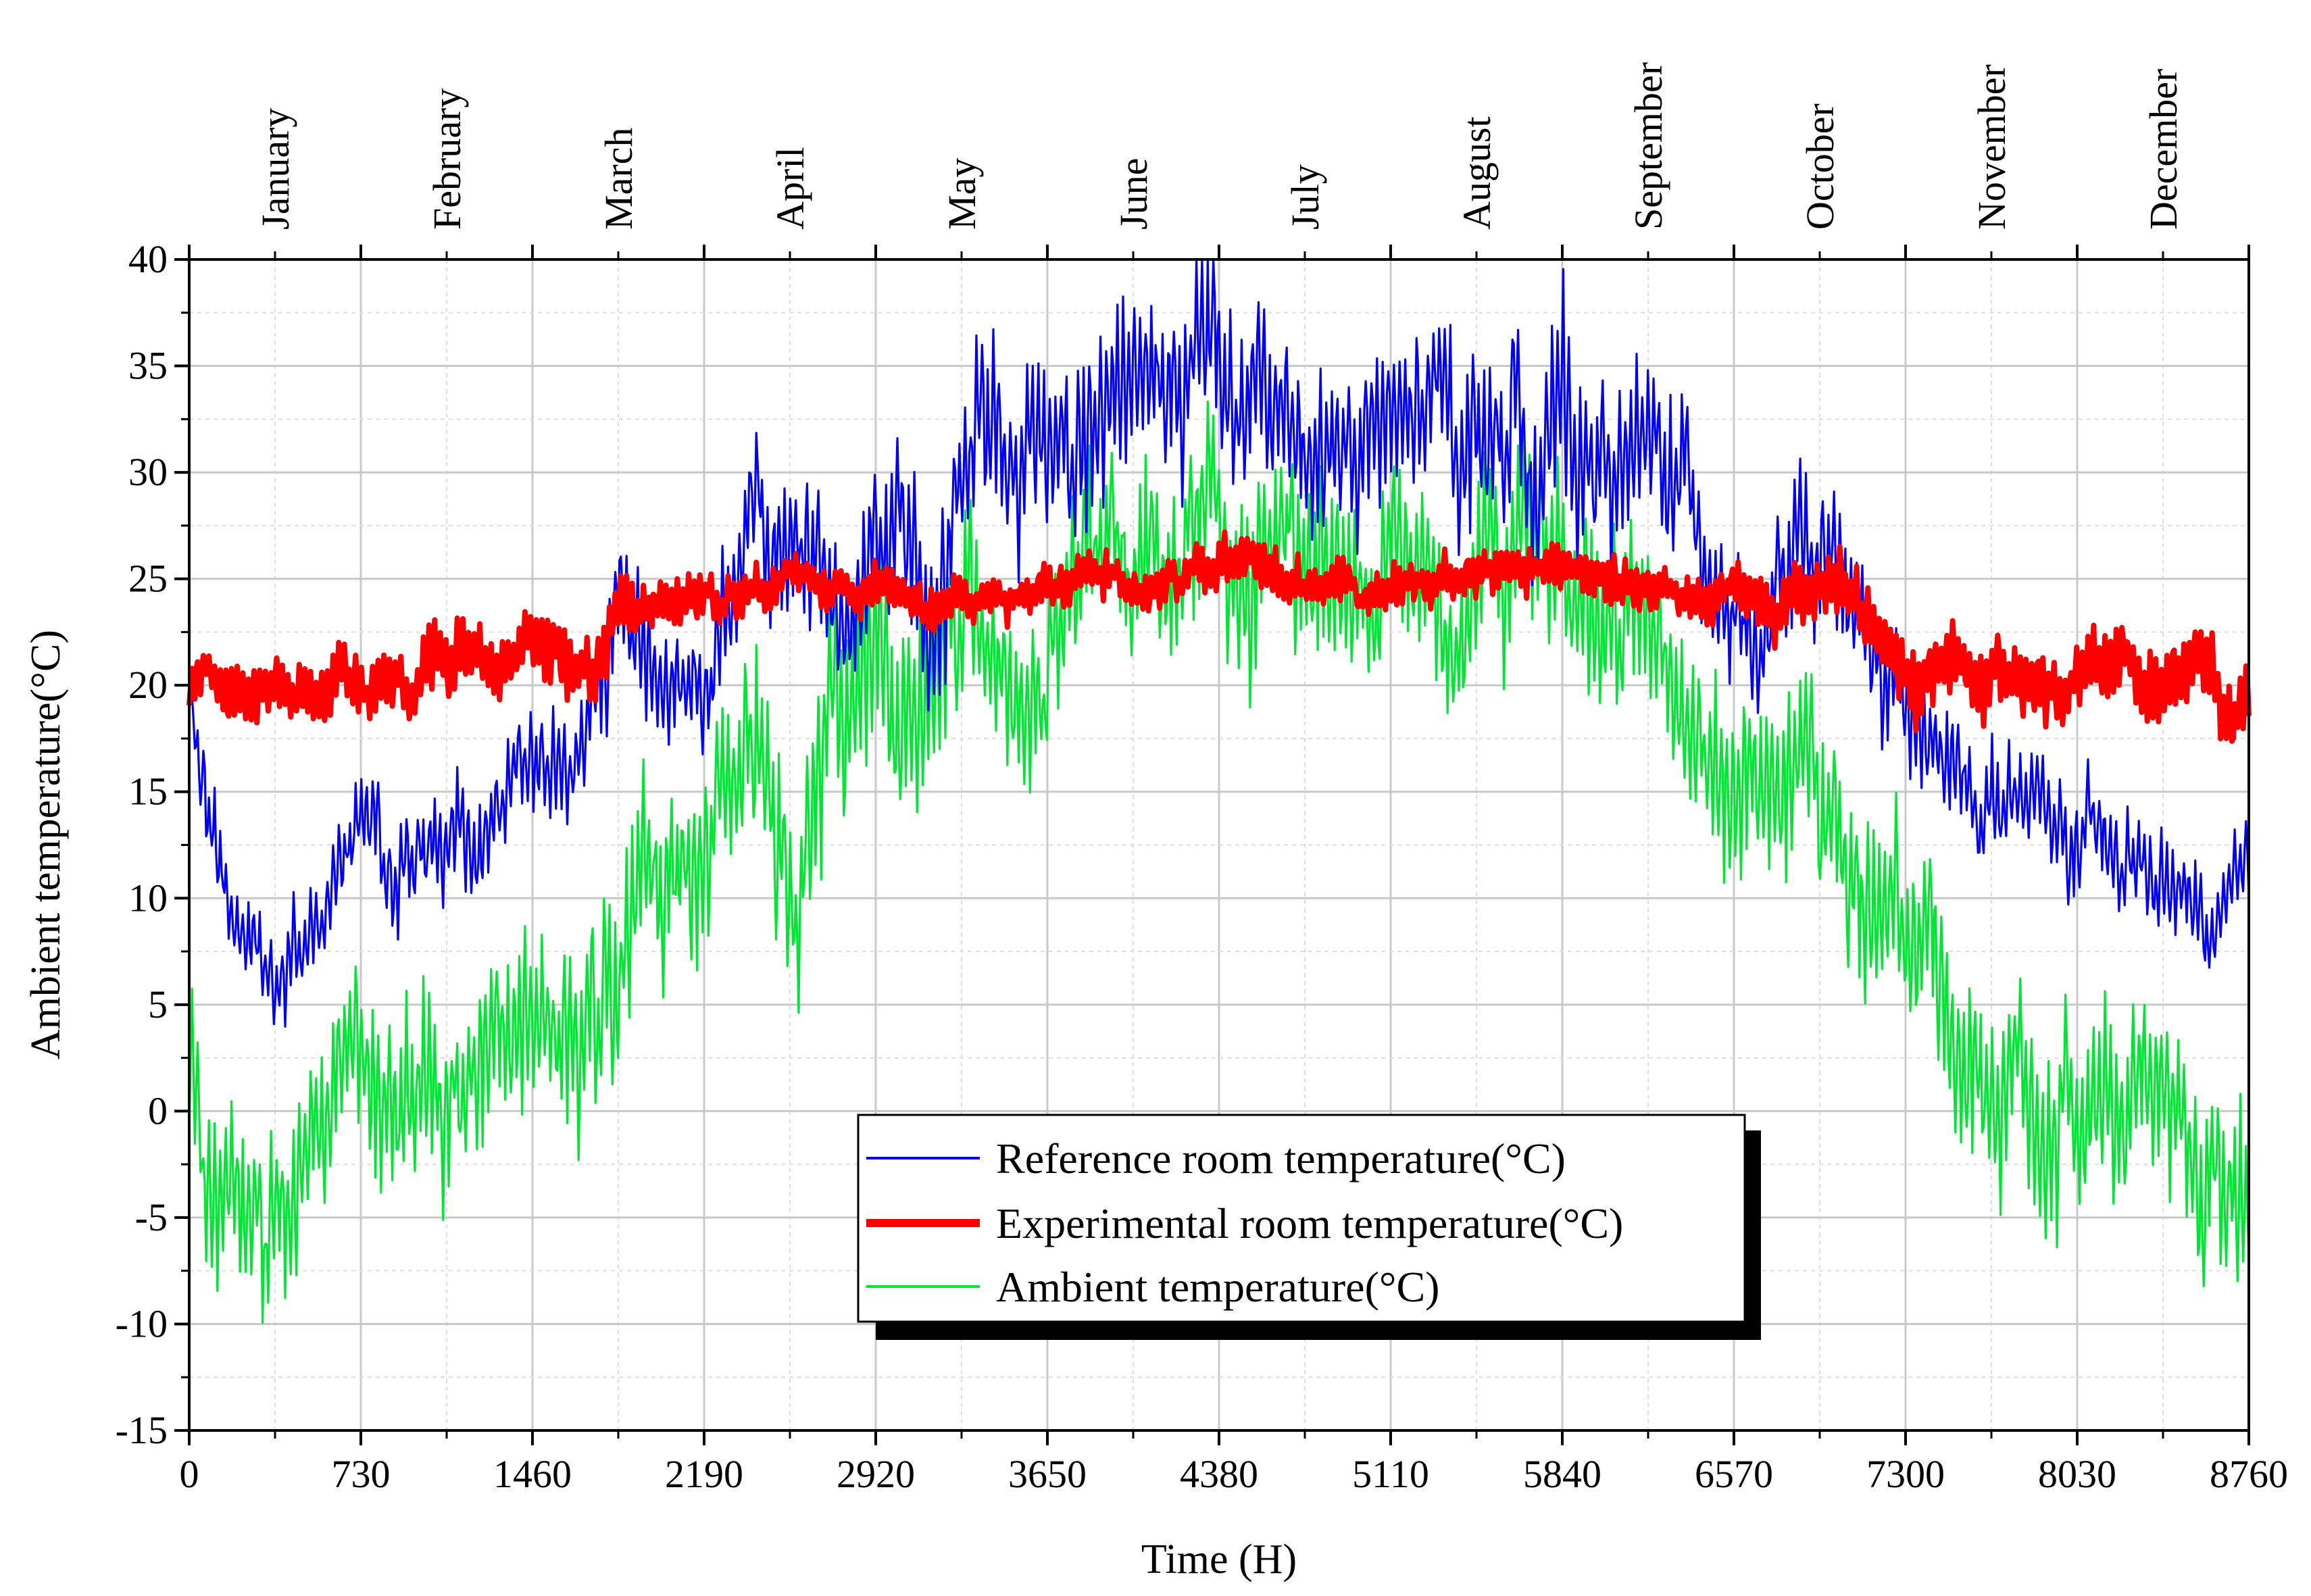 The height and width of the screenshot is (1596, 2311). What do you see at coordinates (1562, 1474) in the screenshot?
I see `x-tick-label: 5840` at bounding box center [1562, 1474].